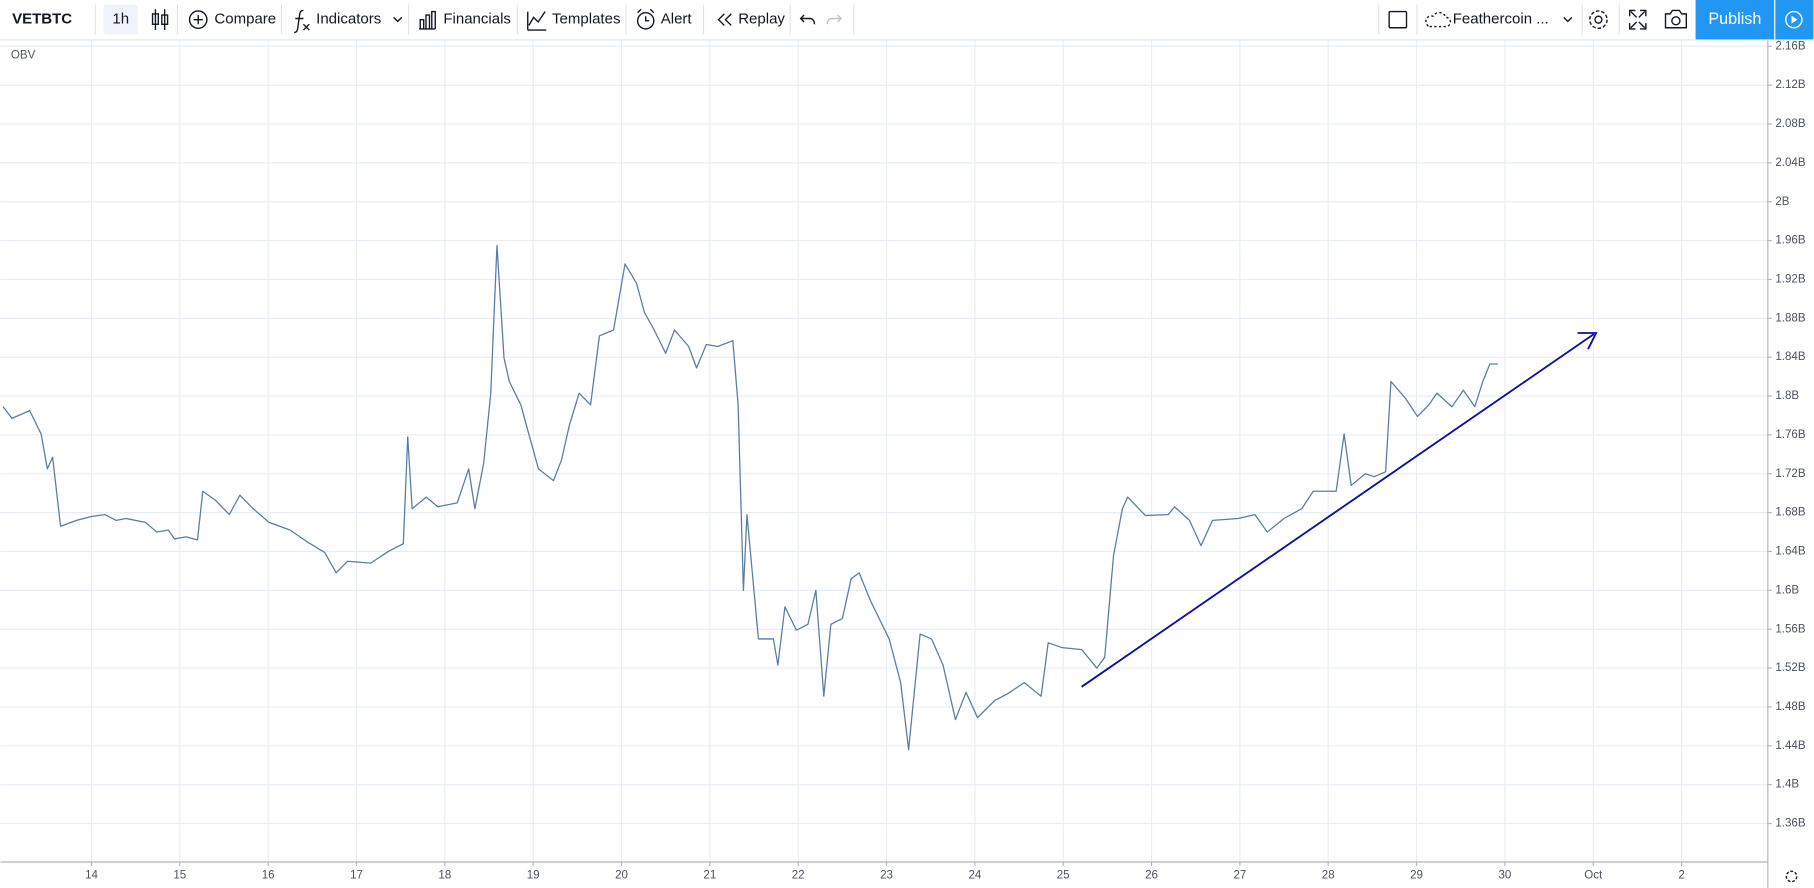 Image resolution: width=1814 pixels, height=888 pixels. I want to click on x-tick-label: 30, so click(1504, 875).